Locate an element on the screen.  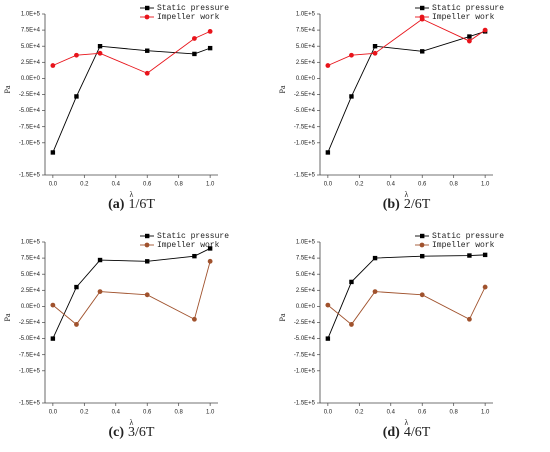
caption-text: 4/6T is located at coordinates (417, 432).